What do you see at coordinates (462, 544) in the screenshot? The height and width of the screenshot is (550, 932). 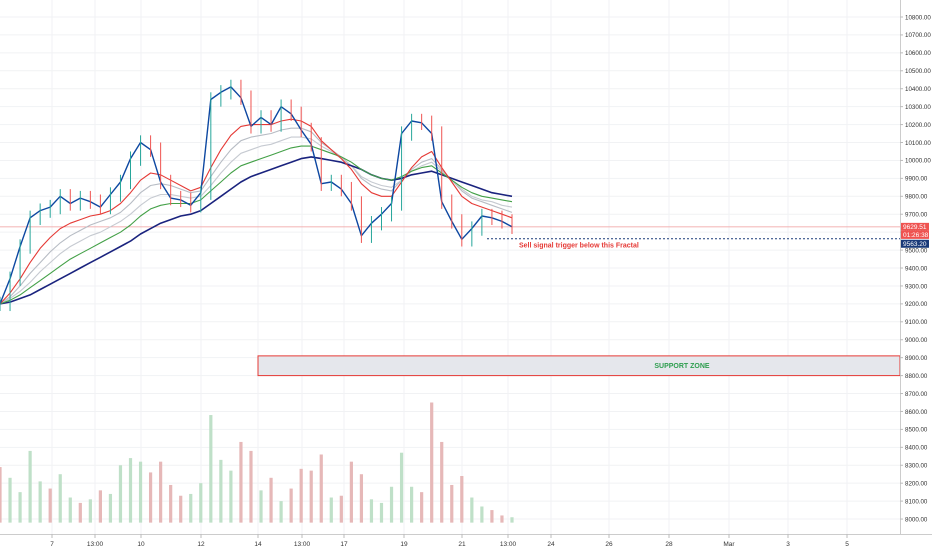 I see `time-tick-label: 21` at bounding box center [462, 544].